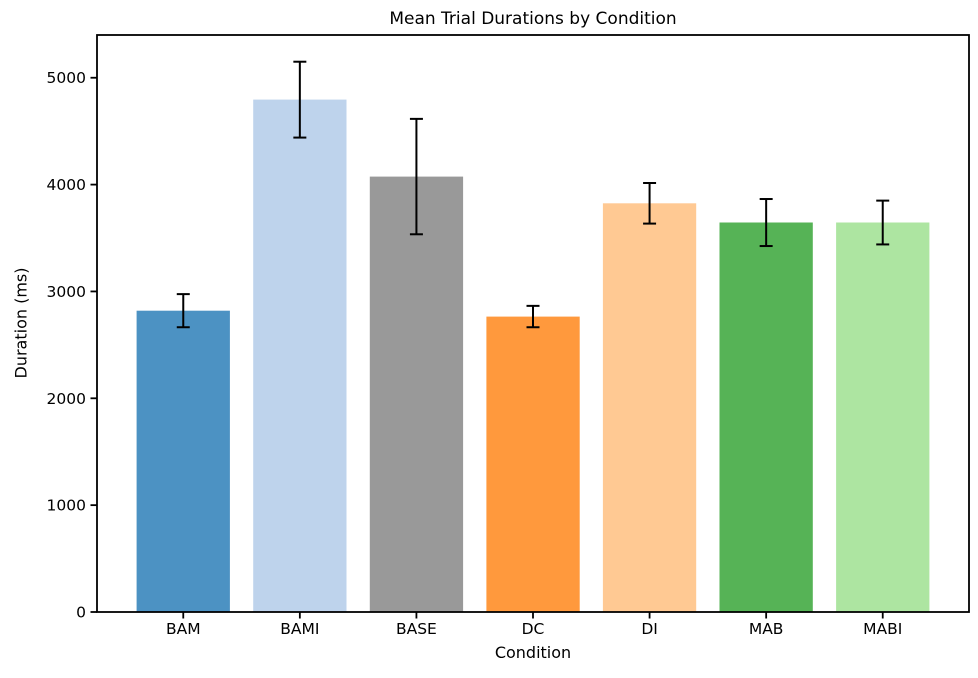 The width and height of the screenshot is (978, 678). What do you see at coordinates (533, 464) in the screenshot?
I see `bar-DC` at bounding box center [533, 464].